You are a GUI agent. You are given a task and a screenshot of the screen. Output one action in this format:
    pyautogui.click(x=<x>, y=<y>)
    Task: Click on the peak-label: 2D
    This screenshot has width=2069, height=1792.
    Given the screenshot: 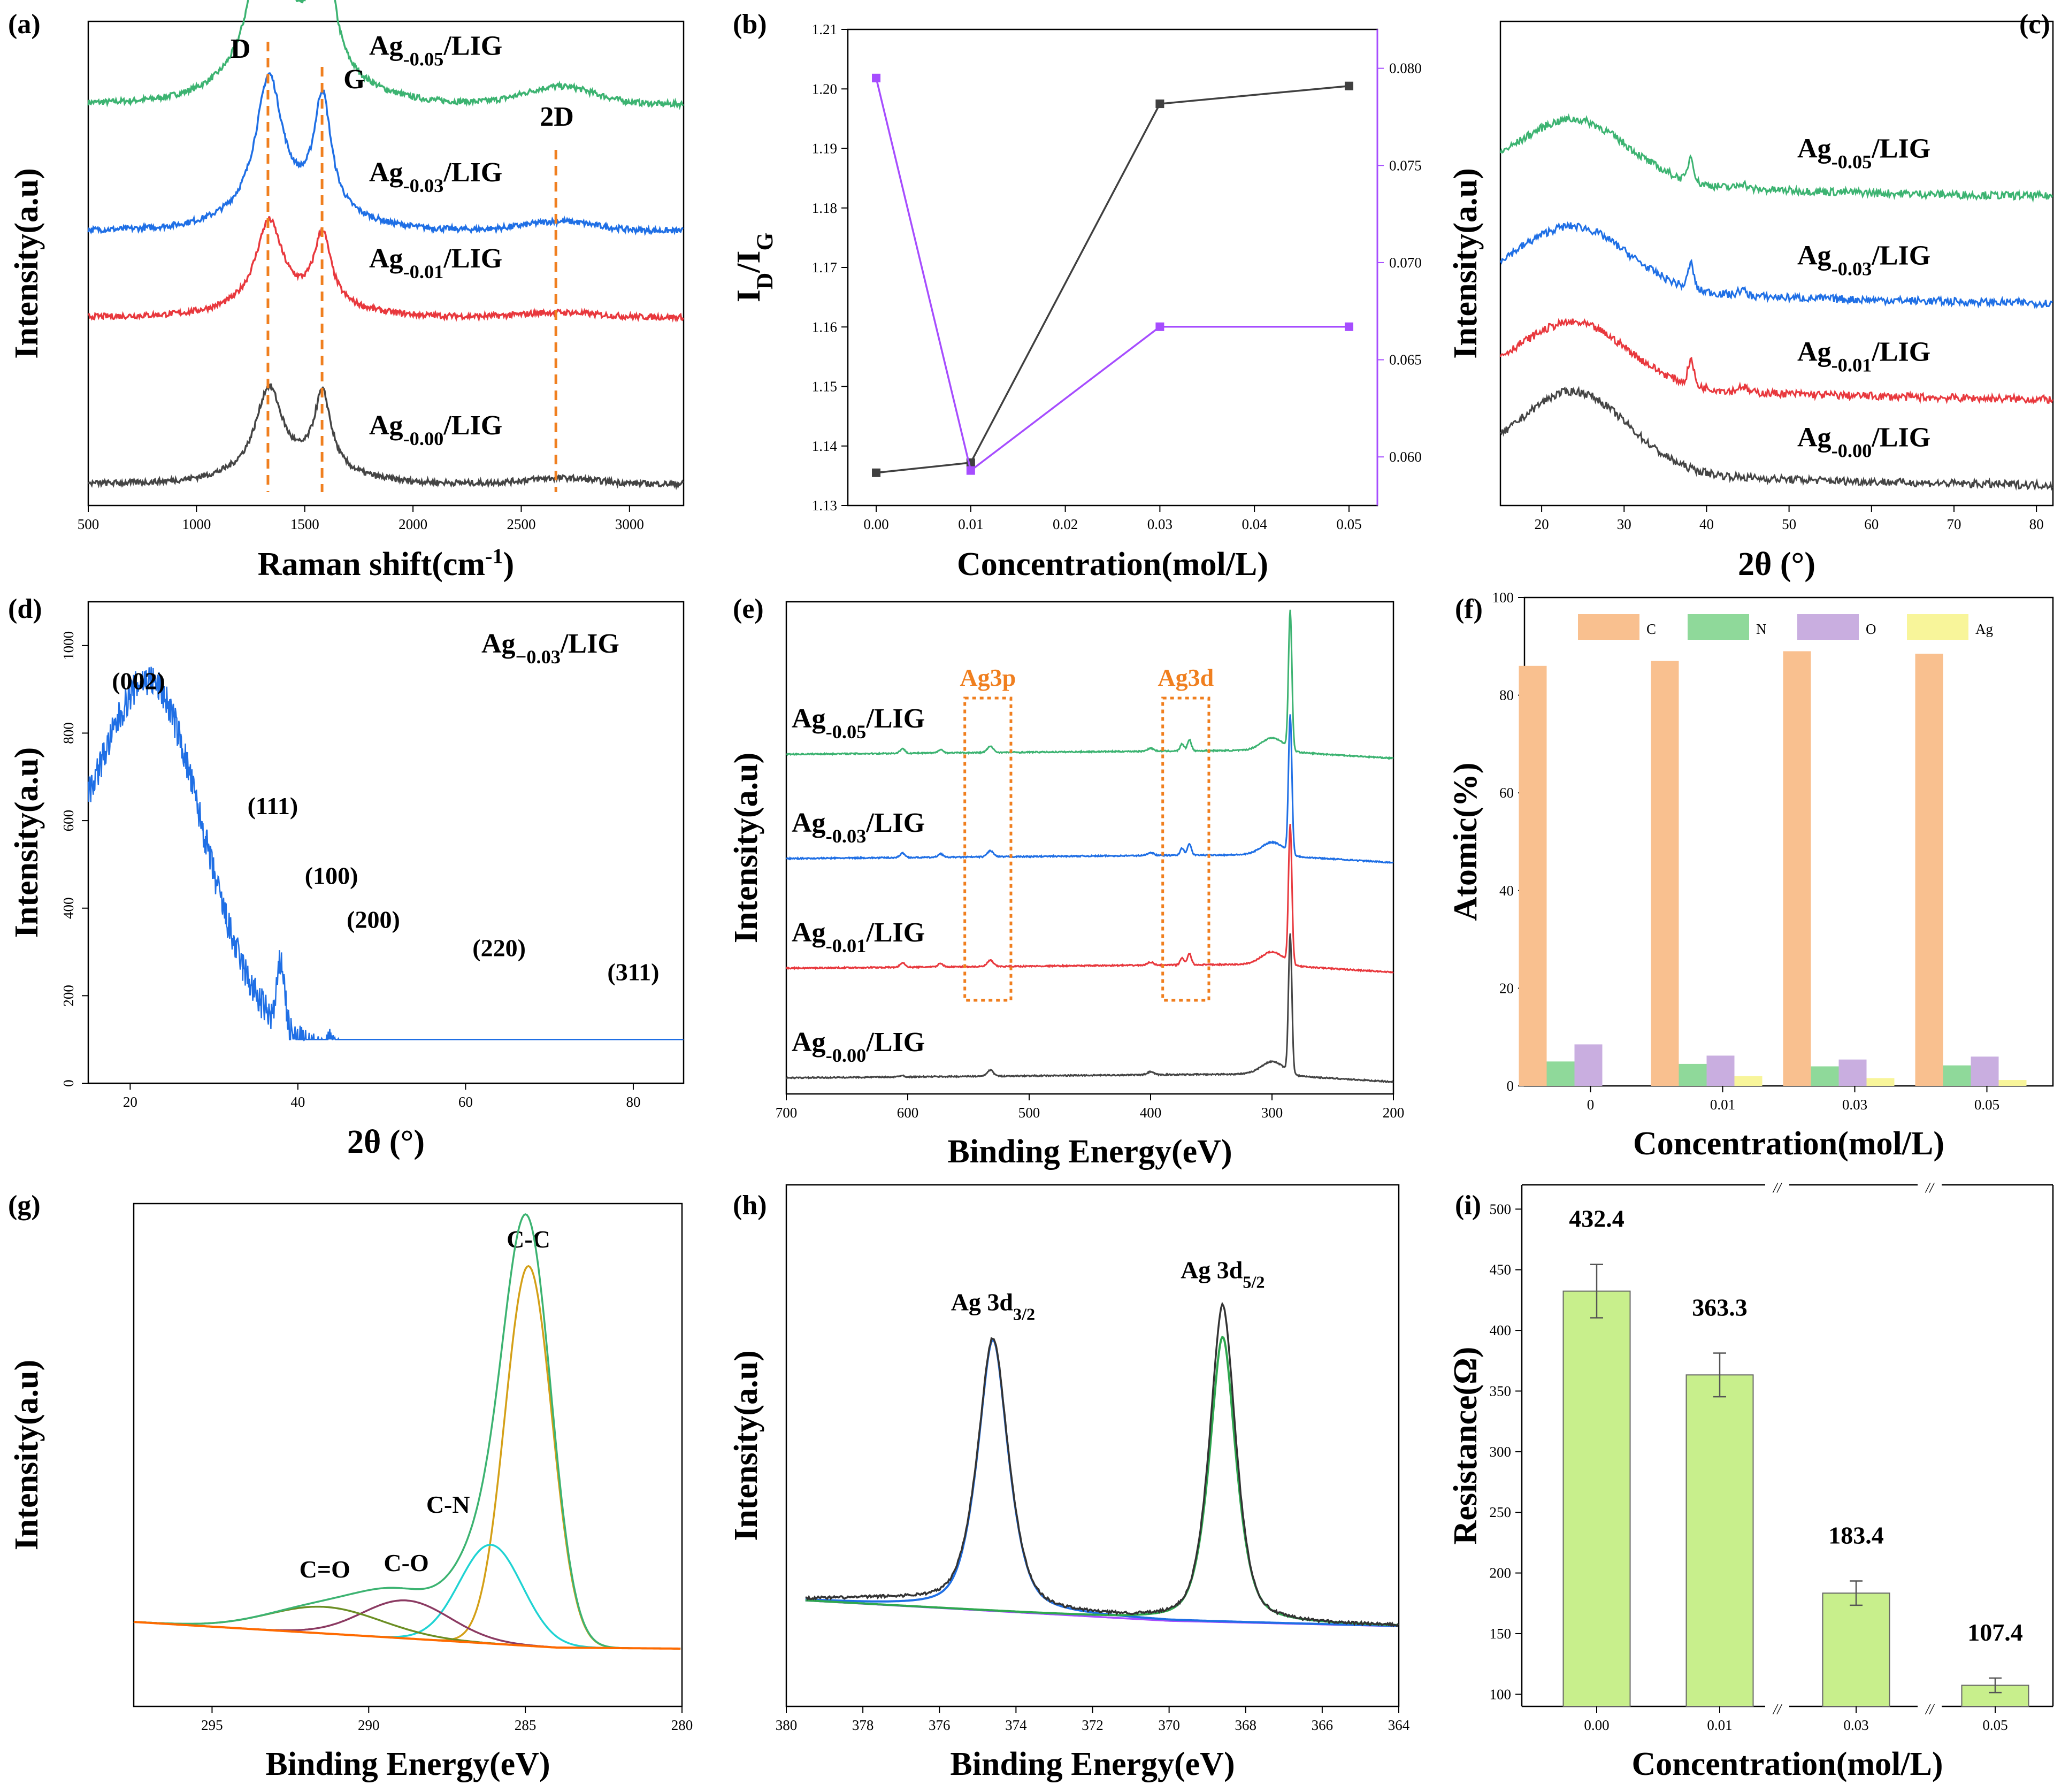 What is the action you would take?
    pyautogui.click(x=557, y=117)
    